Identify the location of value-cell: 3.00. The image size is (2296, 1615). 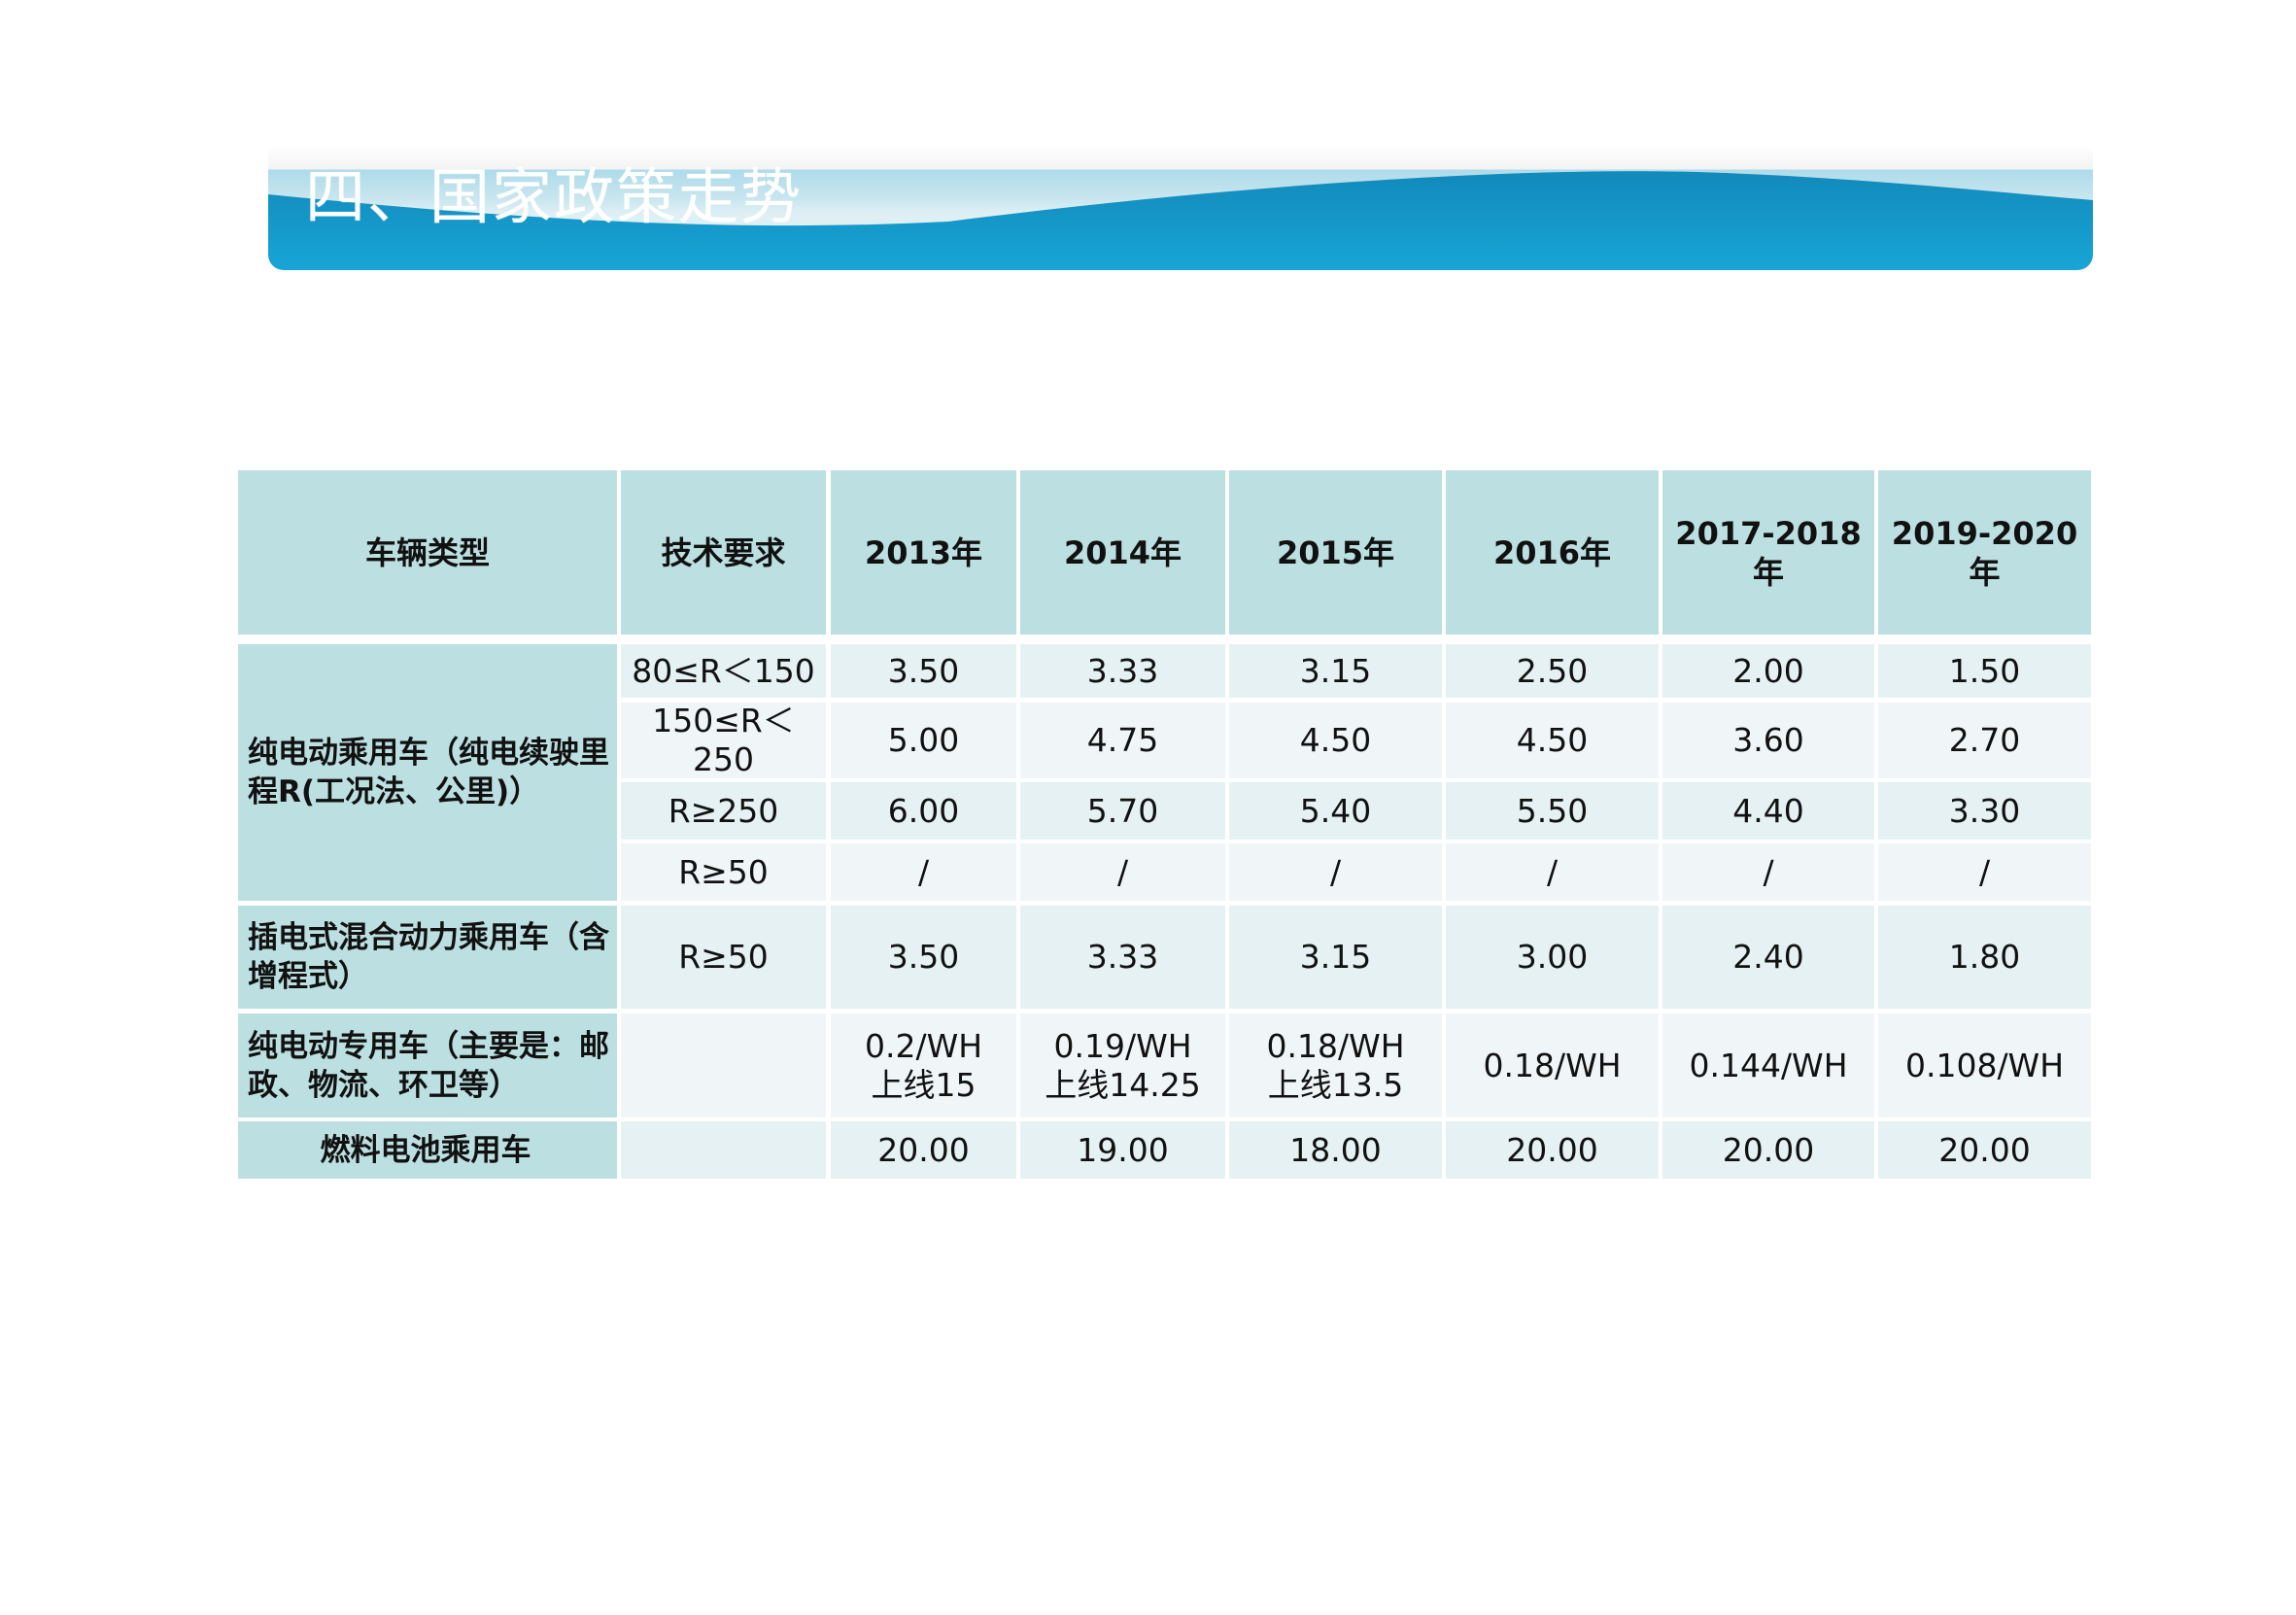
(1552, 957).